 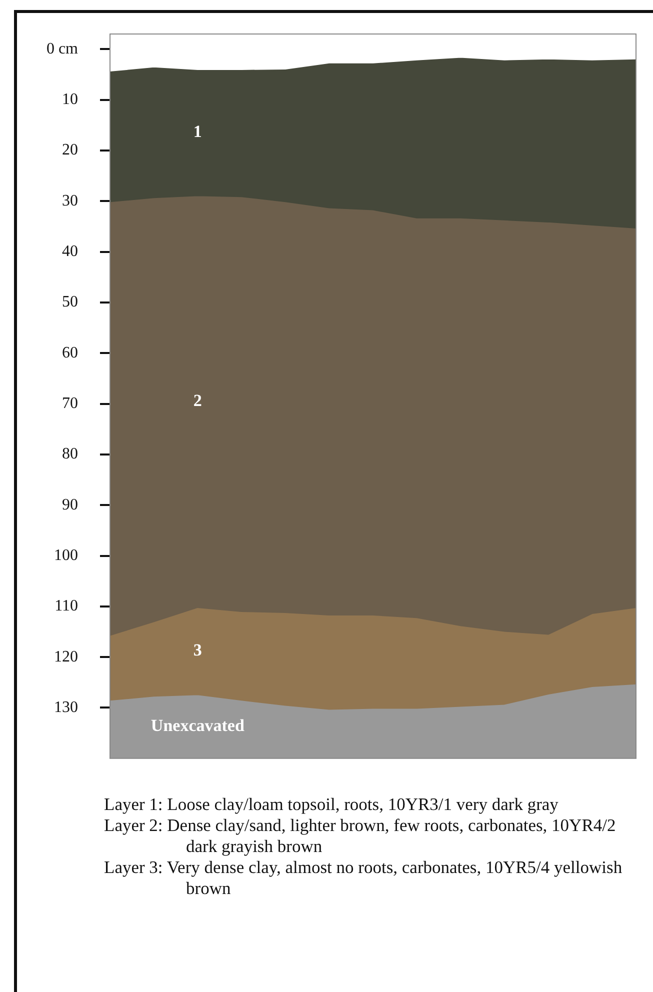 What do you see at coordinates (70, 353) in the screenshot?
I see `y-tick-label: 60` at bounding box center [70, 353].